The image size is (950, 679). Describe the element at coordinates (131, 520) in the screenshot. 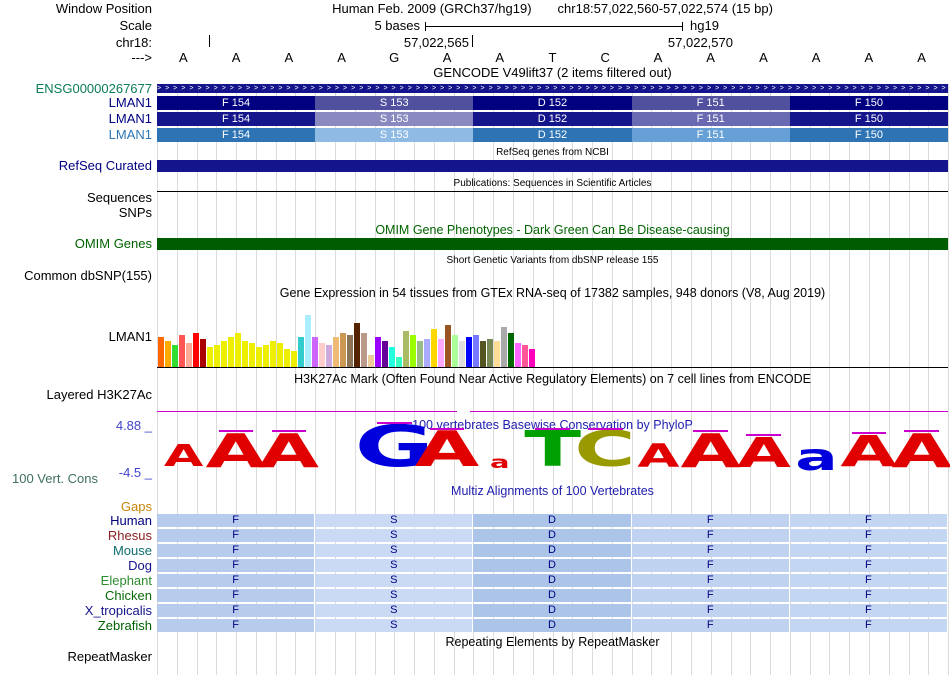

I see `species-label: Human` at that location.